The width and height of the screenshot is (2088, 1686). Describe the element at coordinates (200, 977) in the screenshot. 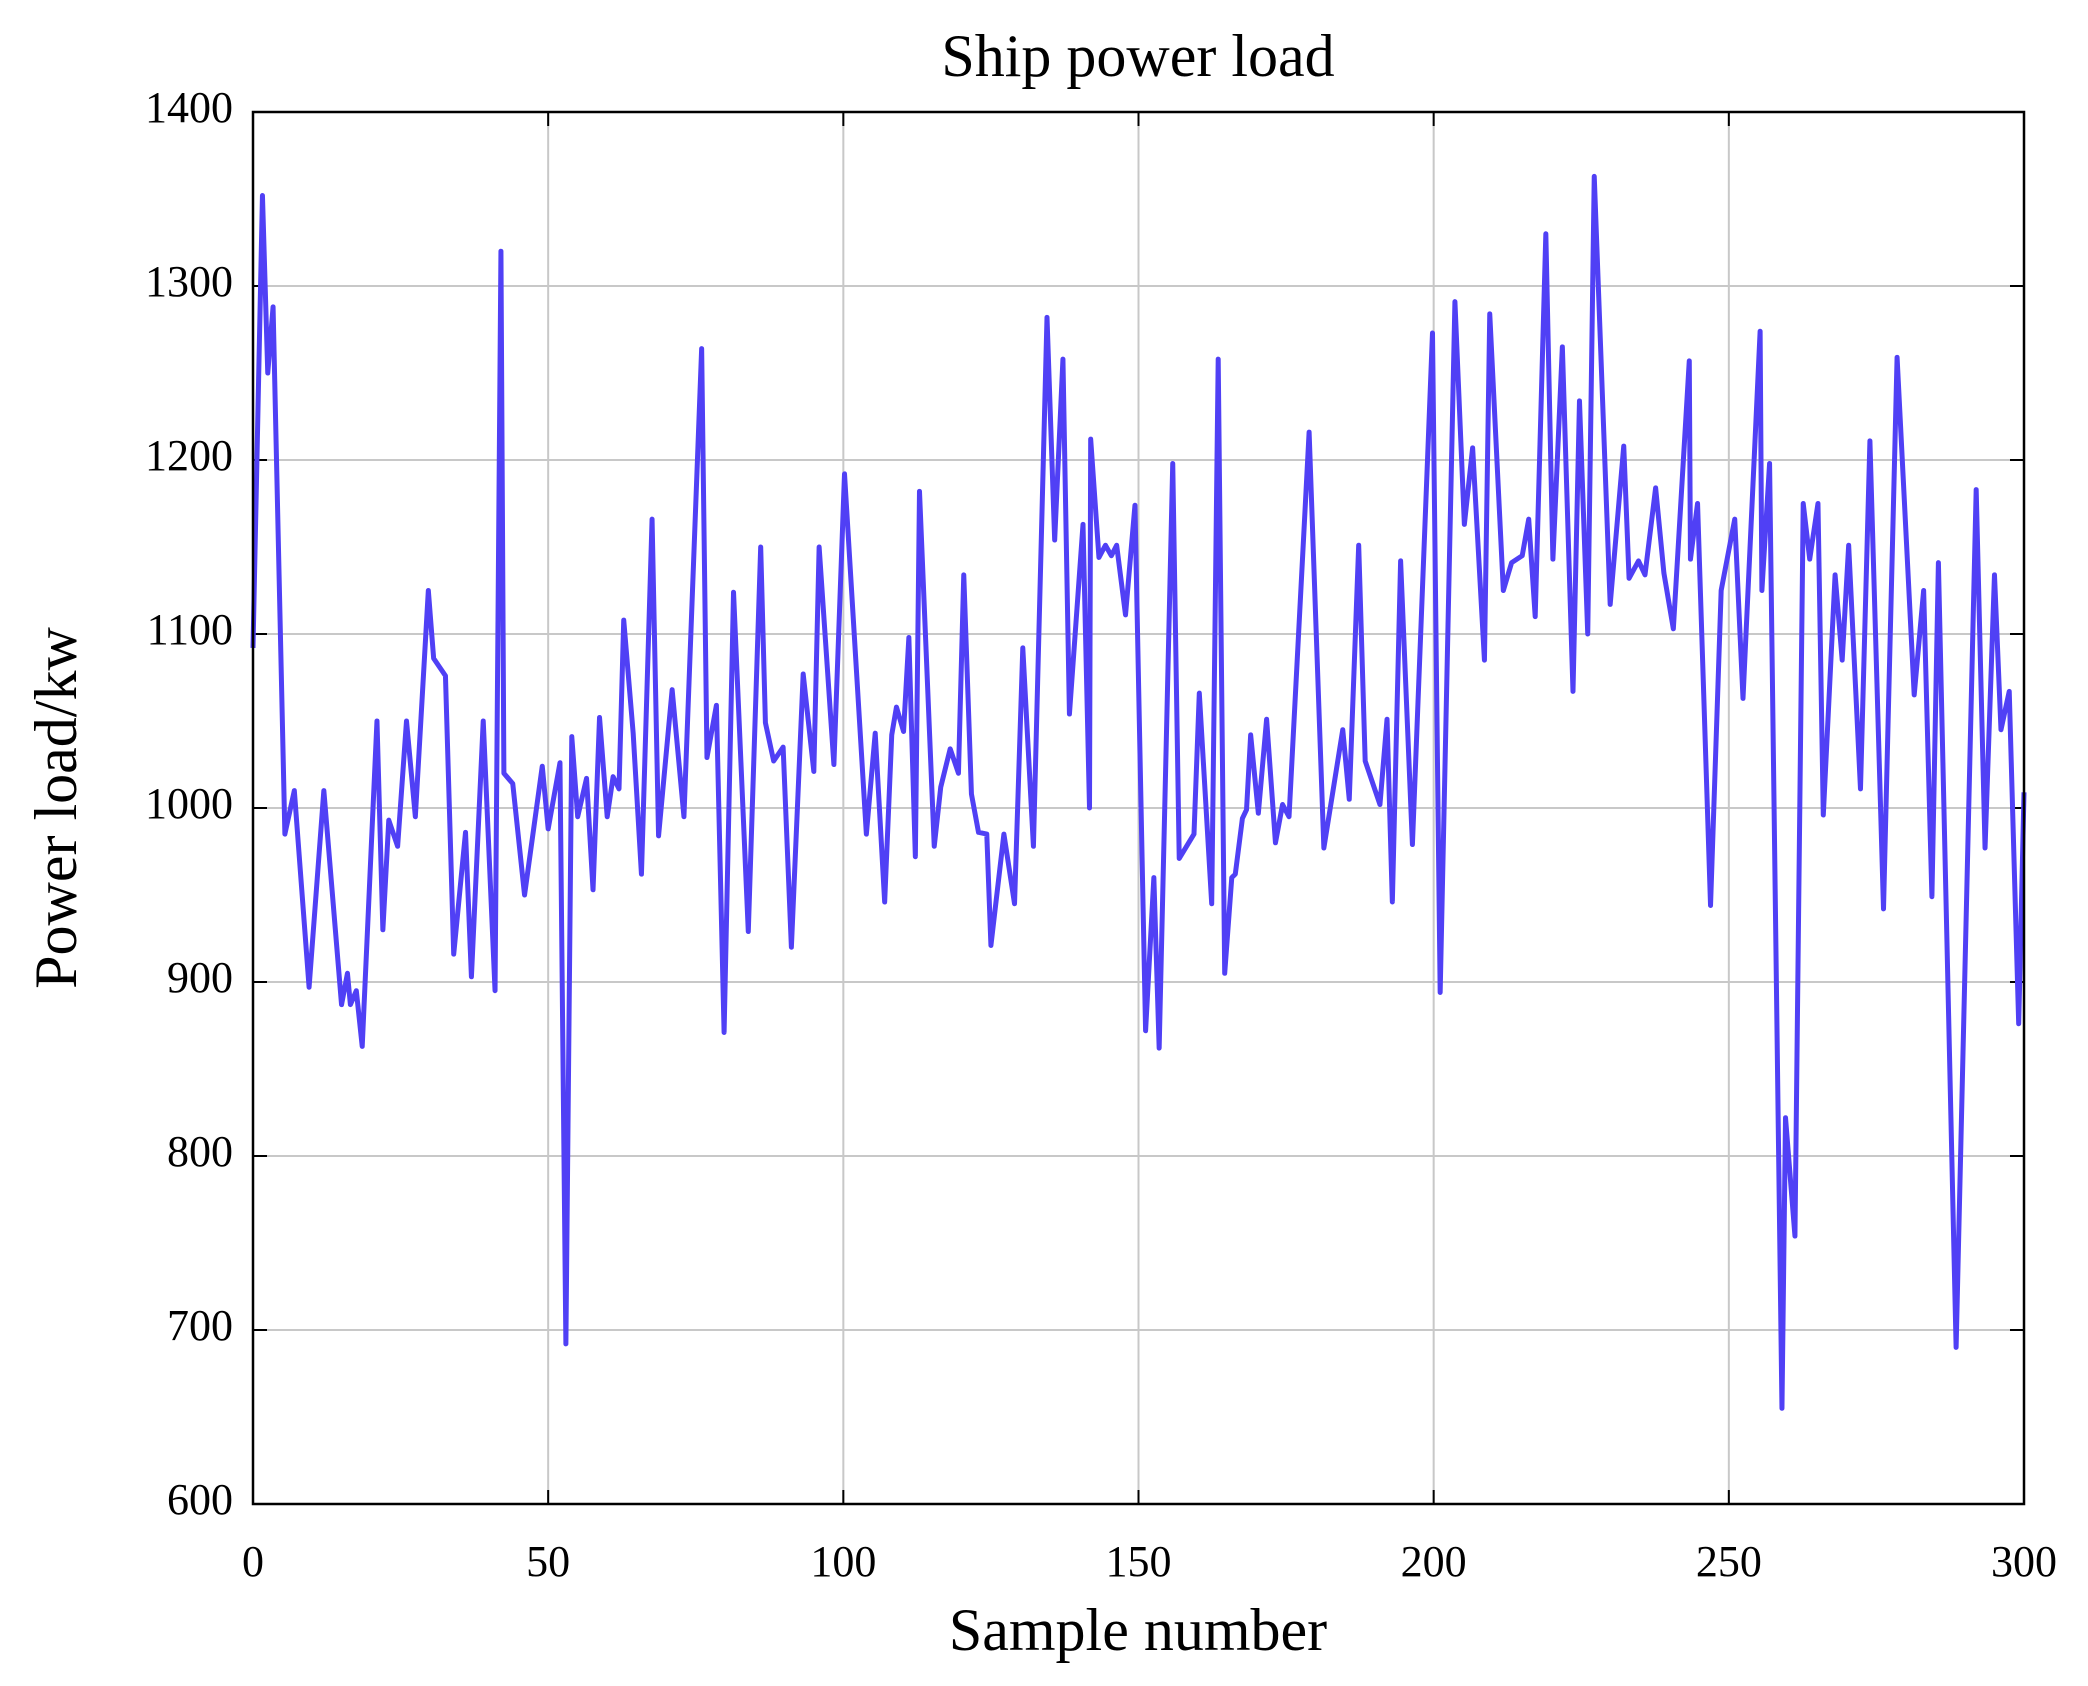

I see `y-tick-label: 900` at that location.